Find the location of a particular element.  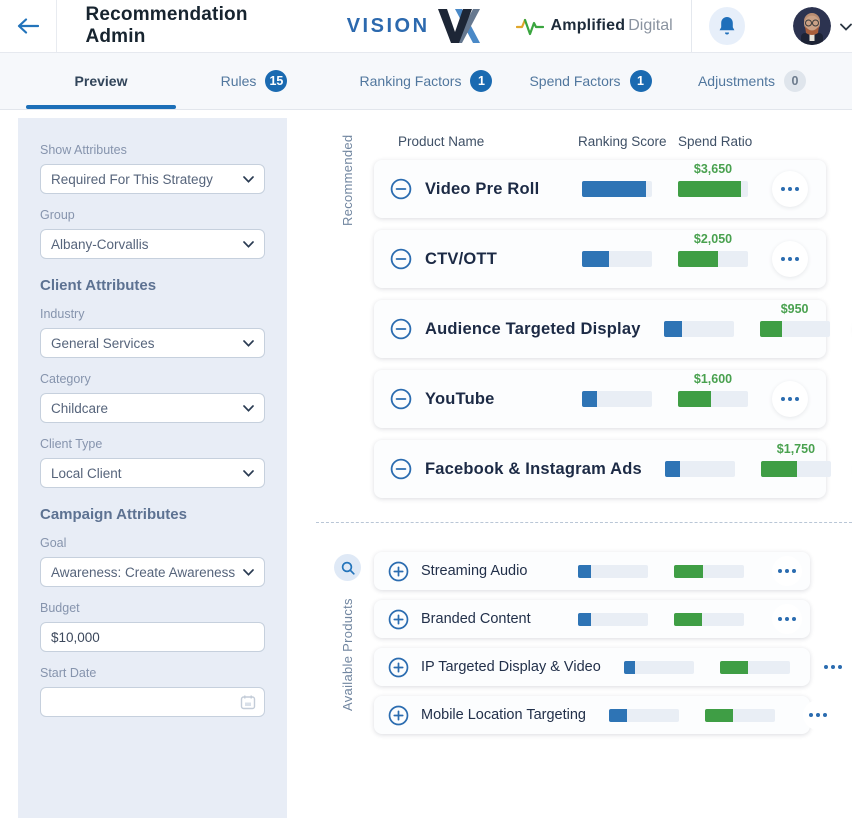

recommended-section-label: Recommended is located at coordinates (347, 181).